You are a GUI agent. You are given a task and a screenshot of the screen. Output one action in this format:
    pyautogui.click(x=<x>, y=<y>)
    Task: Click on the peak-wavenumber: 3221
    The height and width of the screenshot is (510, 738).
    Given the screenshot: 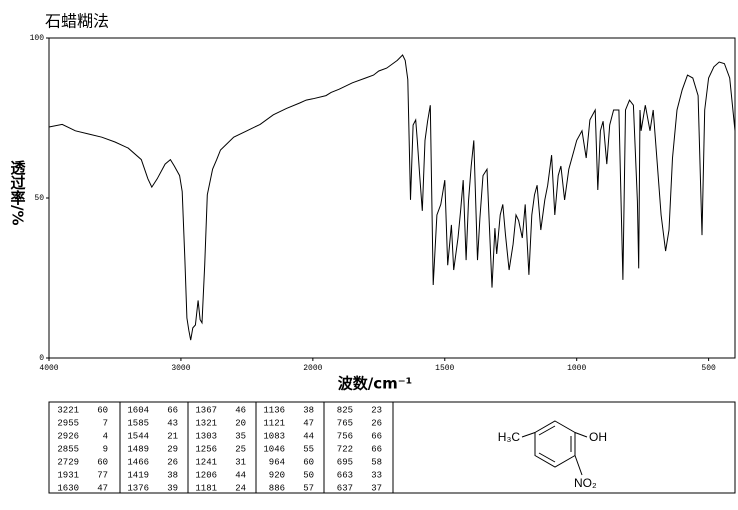 What is the action you would take?
    pyautogui.click(x=68, y=410)
    